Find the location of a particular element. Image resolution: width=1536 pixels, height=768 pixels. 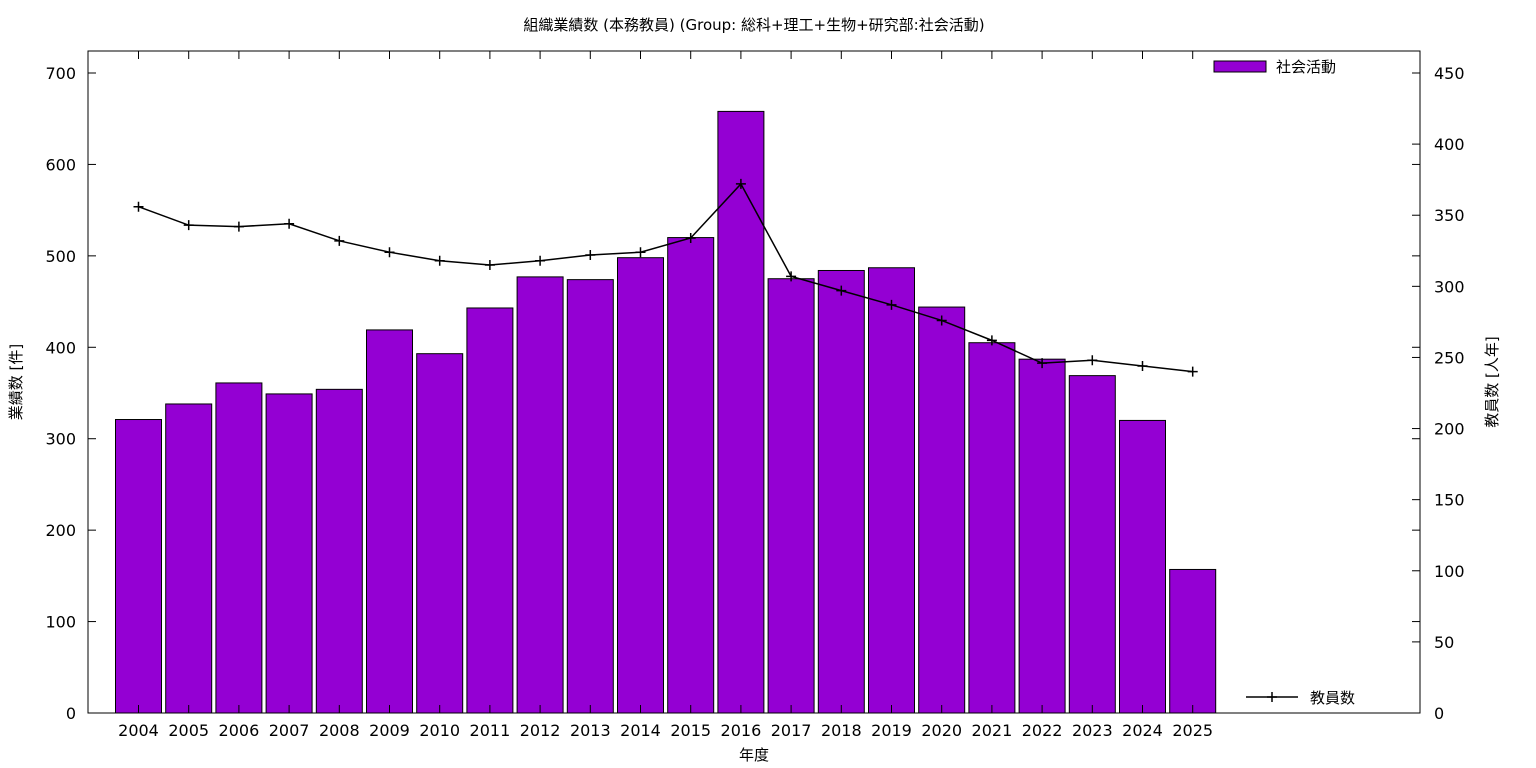

x-tick-label: 2013 is located at coordinates (590, 730).